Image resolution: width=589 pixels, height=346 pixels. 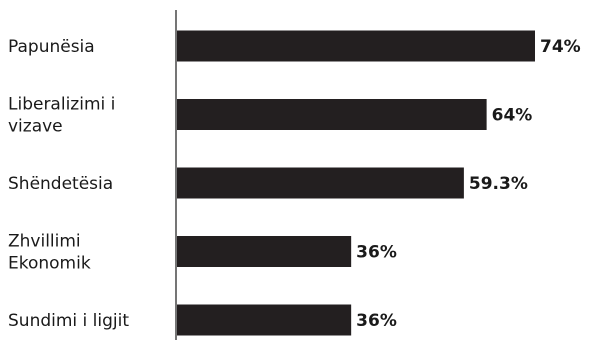 What do you see at coordinates (376, 253) in the screenshot?
I see `value-label-3: 36%` at bounding box center [376, 253].